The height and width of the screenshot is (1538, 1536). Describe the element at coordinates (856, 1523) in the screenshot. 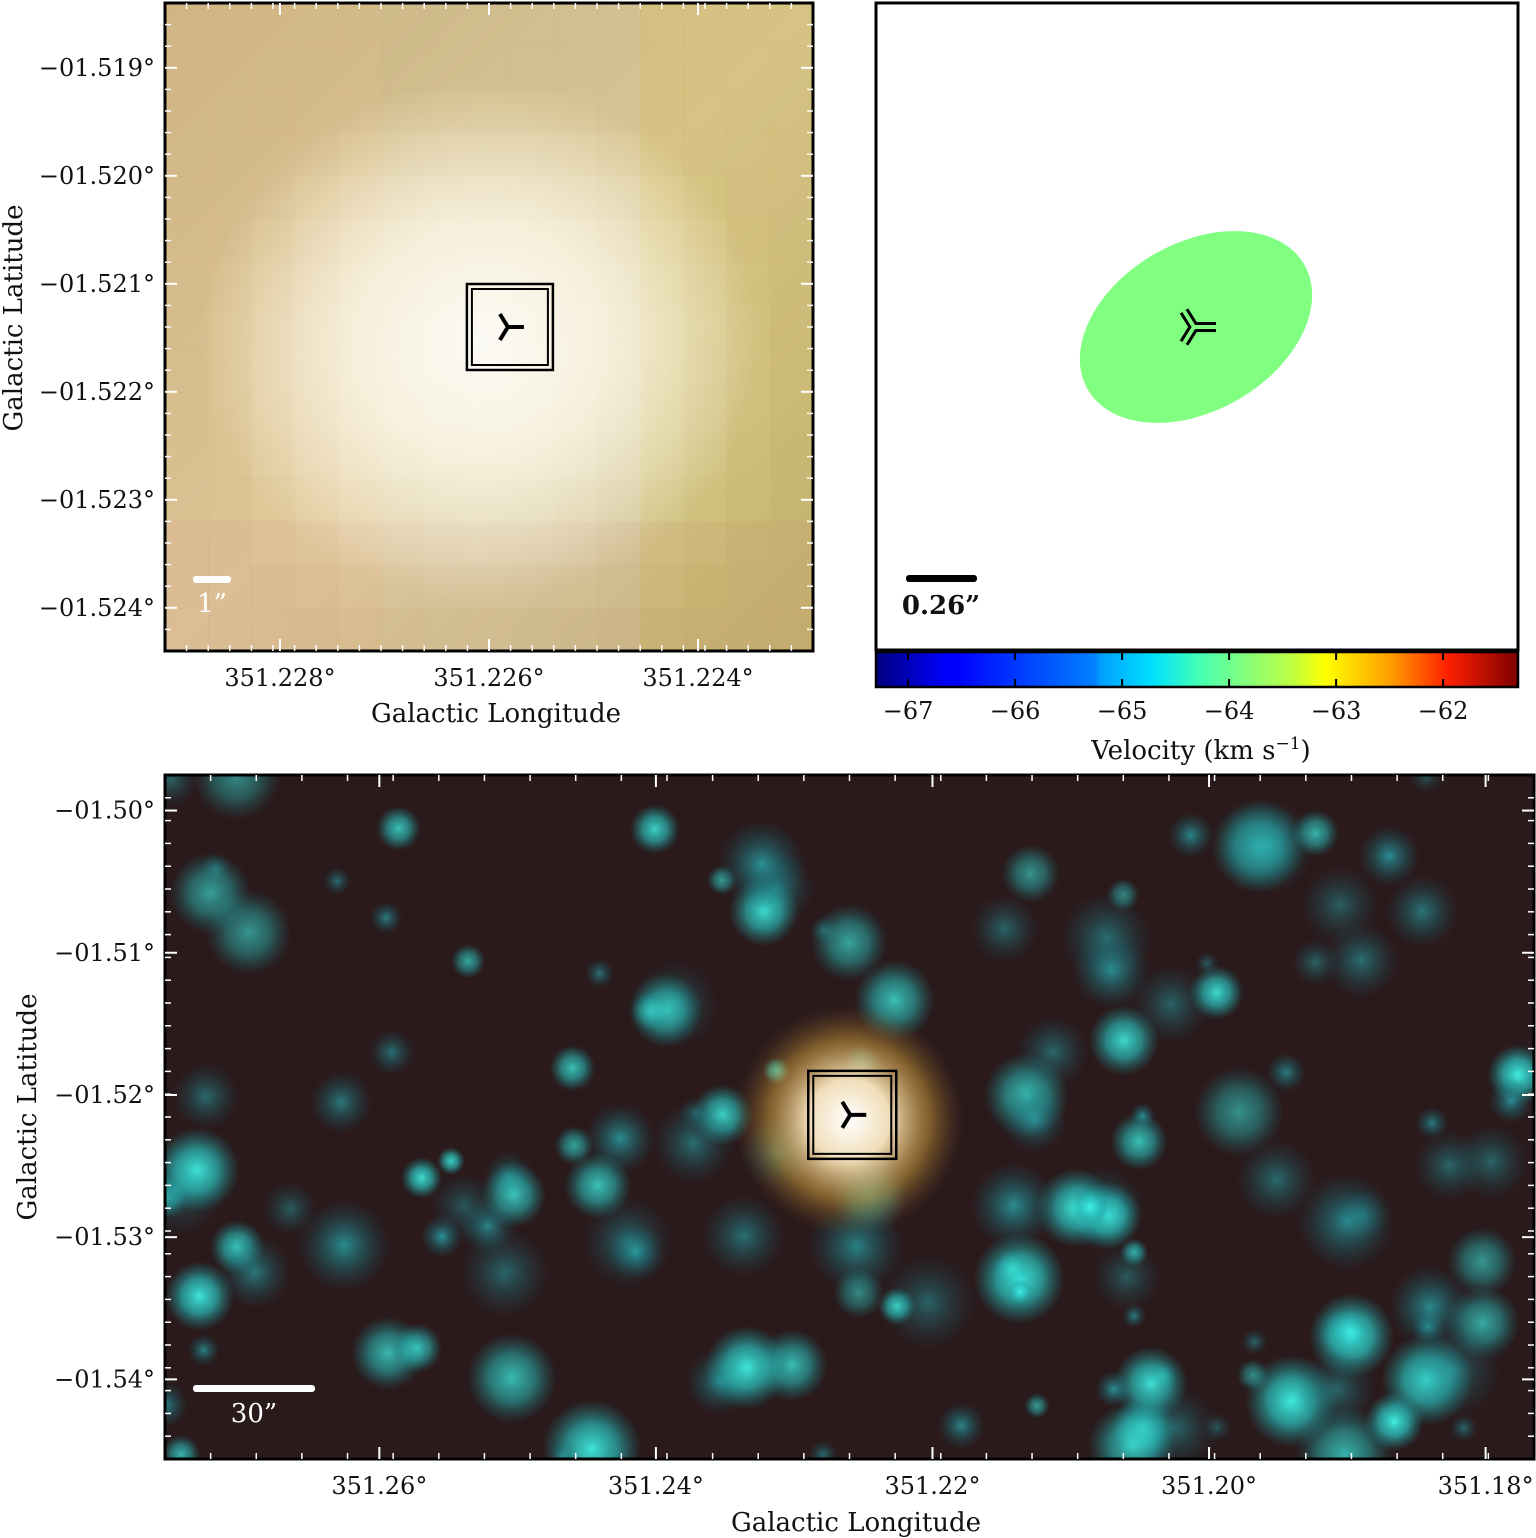

I see `panel-bottom-xlabel: Galactic Longitude` at that location.